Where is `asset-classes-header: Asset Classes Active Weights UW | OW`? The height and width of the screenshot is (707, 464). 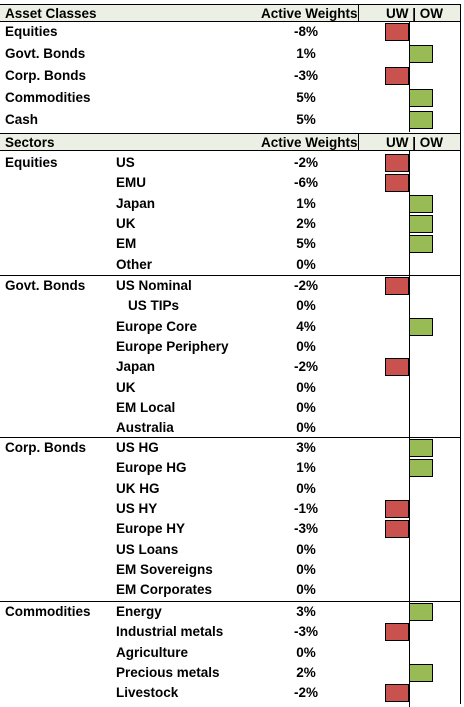
asset-classes-header: Asset Classes Active Weights UW | OW is located at coordinates (230, 13).